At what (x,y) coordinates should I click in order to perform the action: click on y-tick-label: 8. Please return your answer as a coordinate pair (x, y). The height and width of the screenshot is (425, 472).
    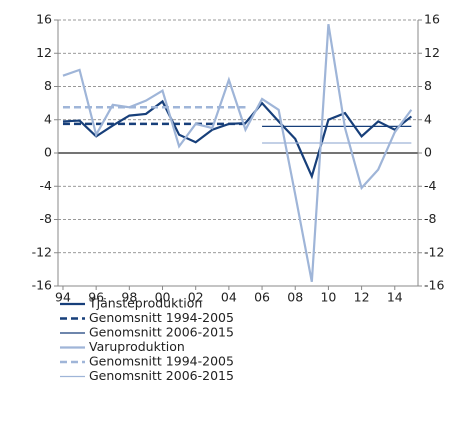
    Looking at the image, I should click on (48, 85).